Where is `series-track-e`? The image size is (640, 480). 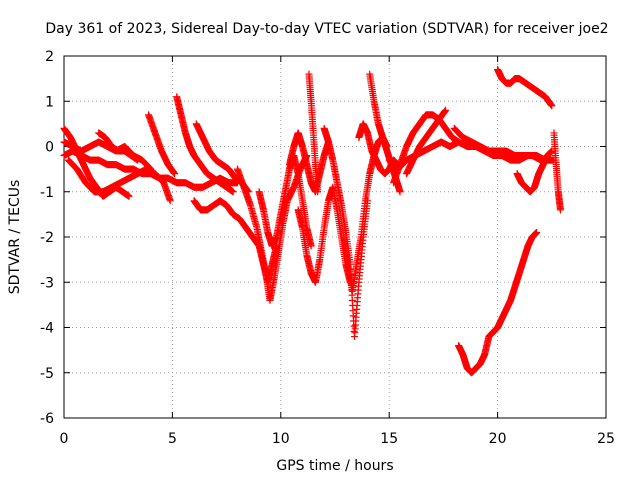
series-track-e is located at coordinates (118, 146).